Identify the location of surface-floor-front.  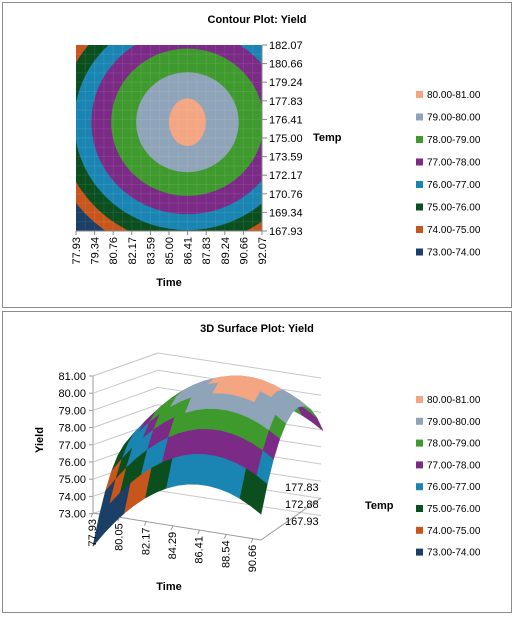
(177, 526).